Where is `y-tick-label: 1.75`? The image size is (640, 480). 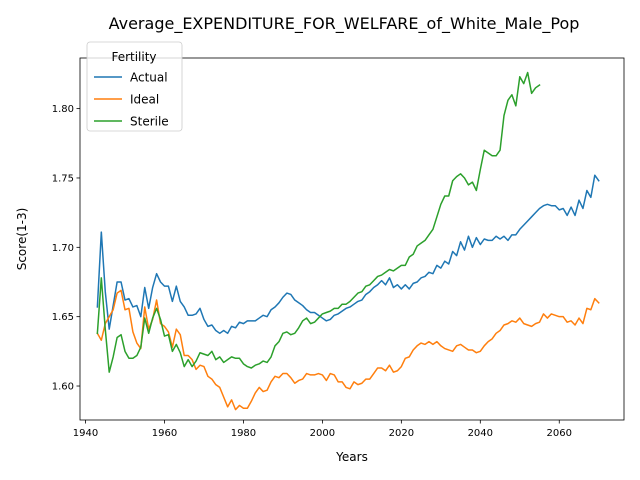 y-tick-label: 1.75 is located at coordinates (63, 178).